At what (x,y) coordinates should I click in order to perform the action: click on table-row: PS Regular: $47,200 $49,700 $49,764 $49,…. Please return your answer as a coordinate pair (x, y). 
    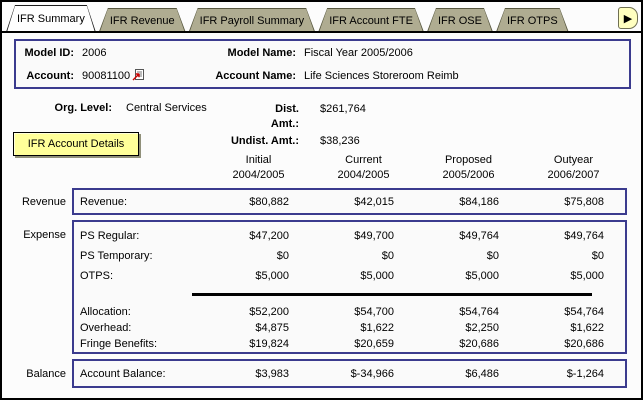
    Looking at the image, I should click on (342, 236).